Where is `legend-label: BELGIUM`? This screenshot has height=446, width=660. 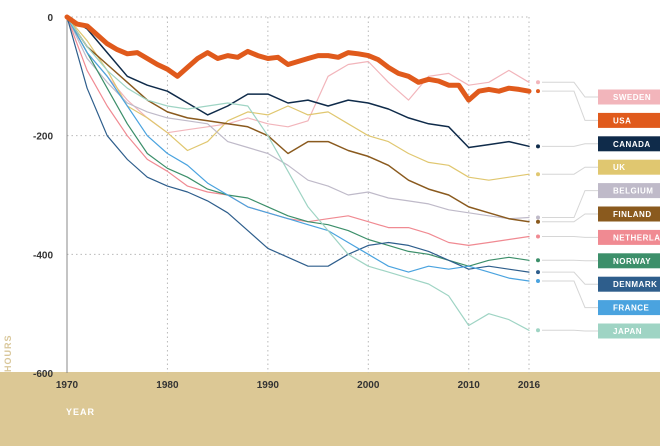
legend-label: BELGIUM is located at coordinates (633, 191).